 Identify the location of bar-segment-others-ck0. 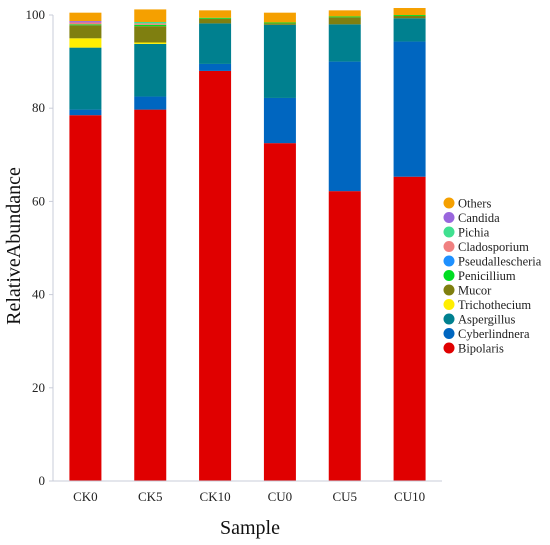
(85, 17).